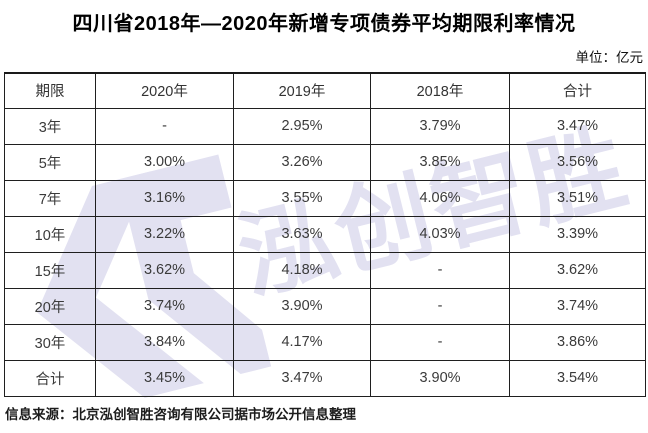 The height and width of the screenshot is (433, 648). Describe the element at coordinates (164, 198) in the screenshot. I see `value-cell: 3.16%` at that location.